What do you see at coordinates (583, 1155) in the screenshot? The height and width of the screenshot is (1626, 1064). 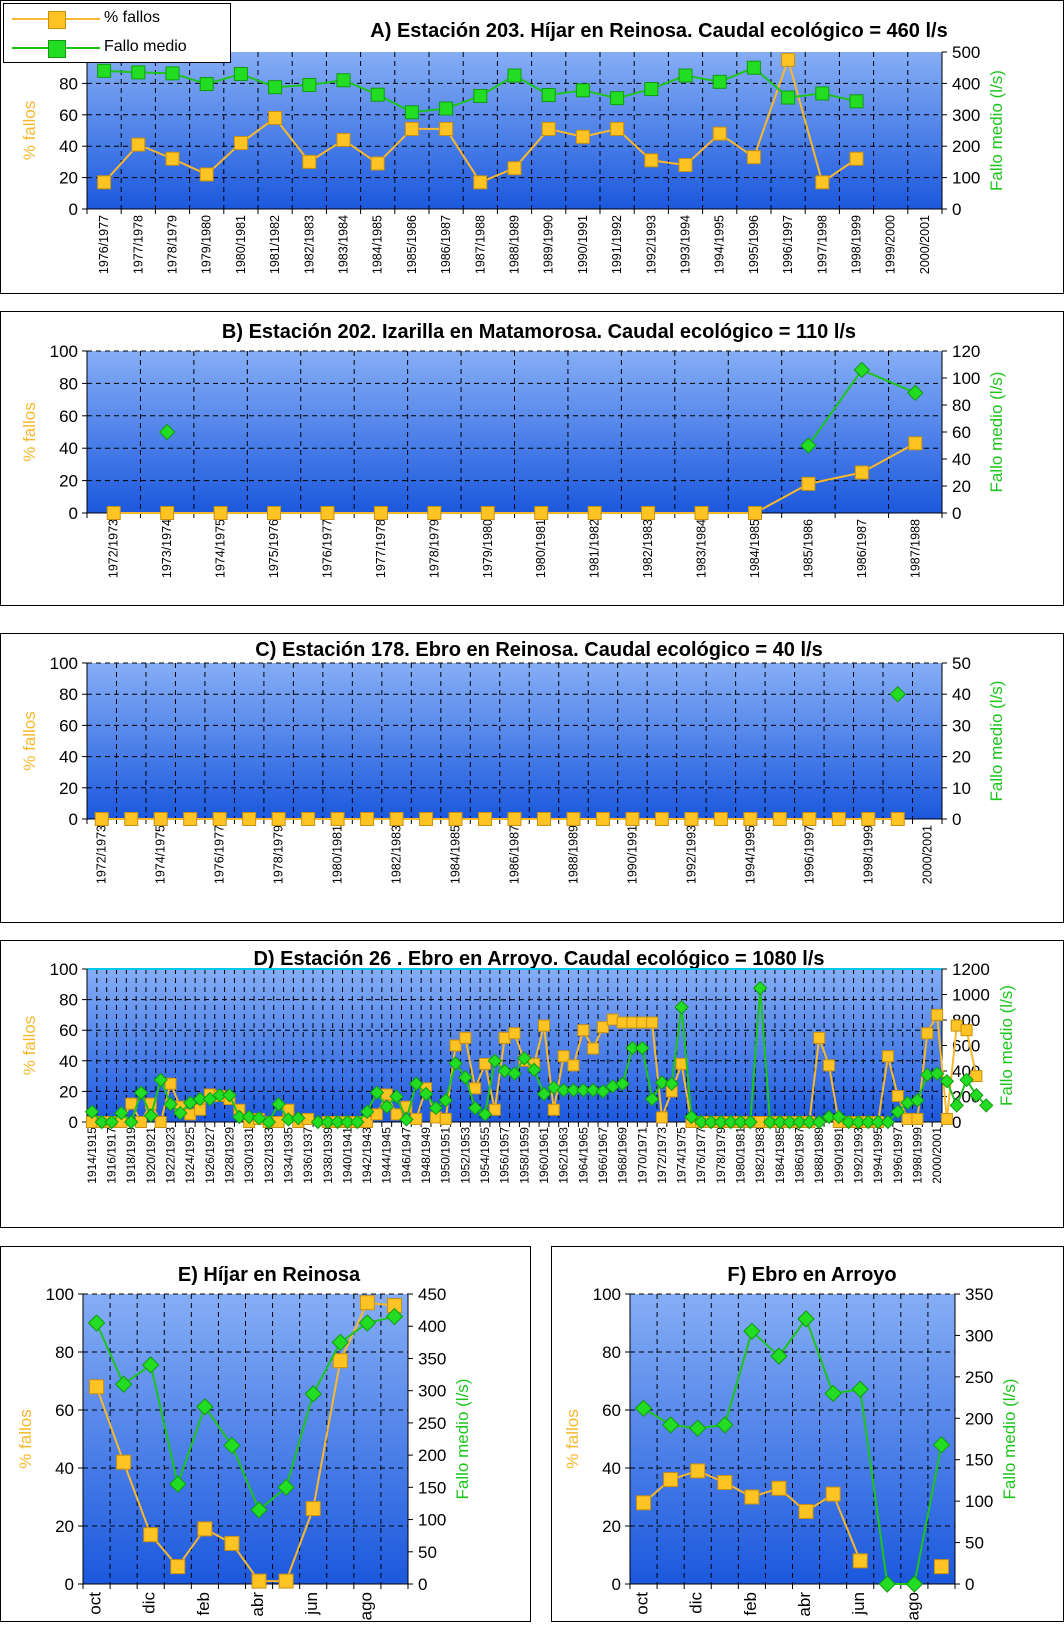 I see `x-tick-label: 1964/1965` at bounding box center [583, 1155].